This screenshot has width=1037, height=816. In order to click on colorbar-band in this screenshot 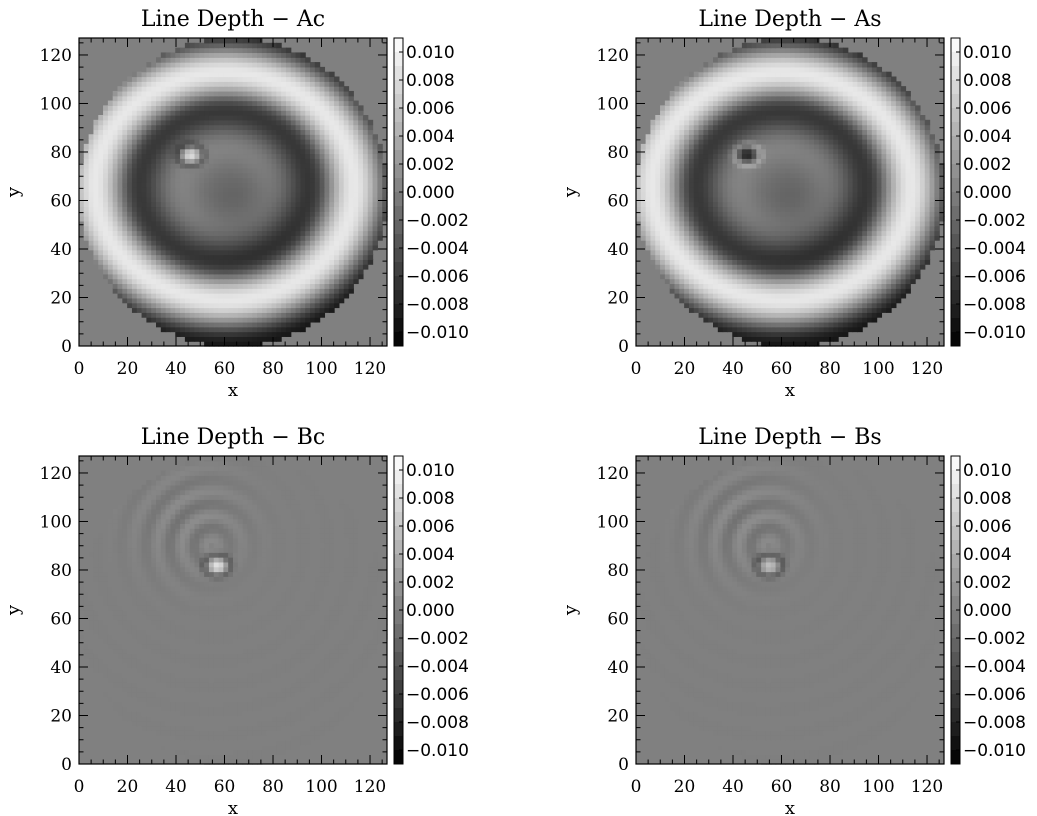, I will do `click(398, 73)`.